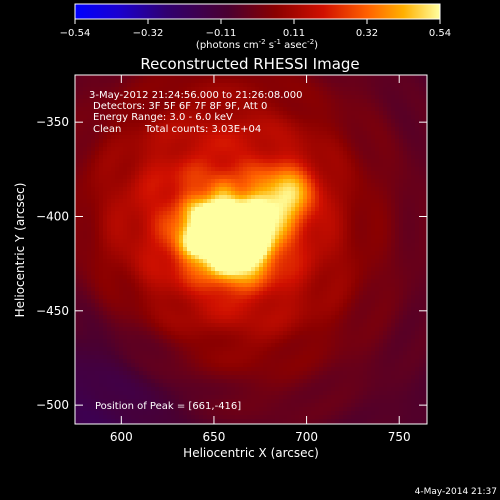  I want to click on colorbar-ticks: −0.54 −0.32 −0.11 0.11 0.32 0.54, so click(255, 29).